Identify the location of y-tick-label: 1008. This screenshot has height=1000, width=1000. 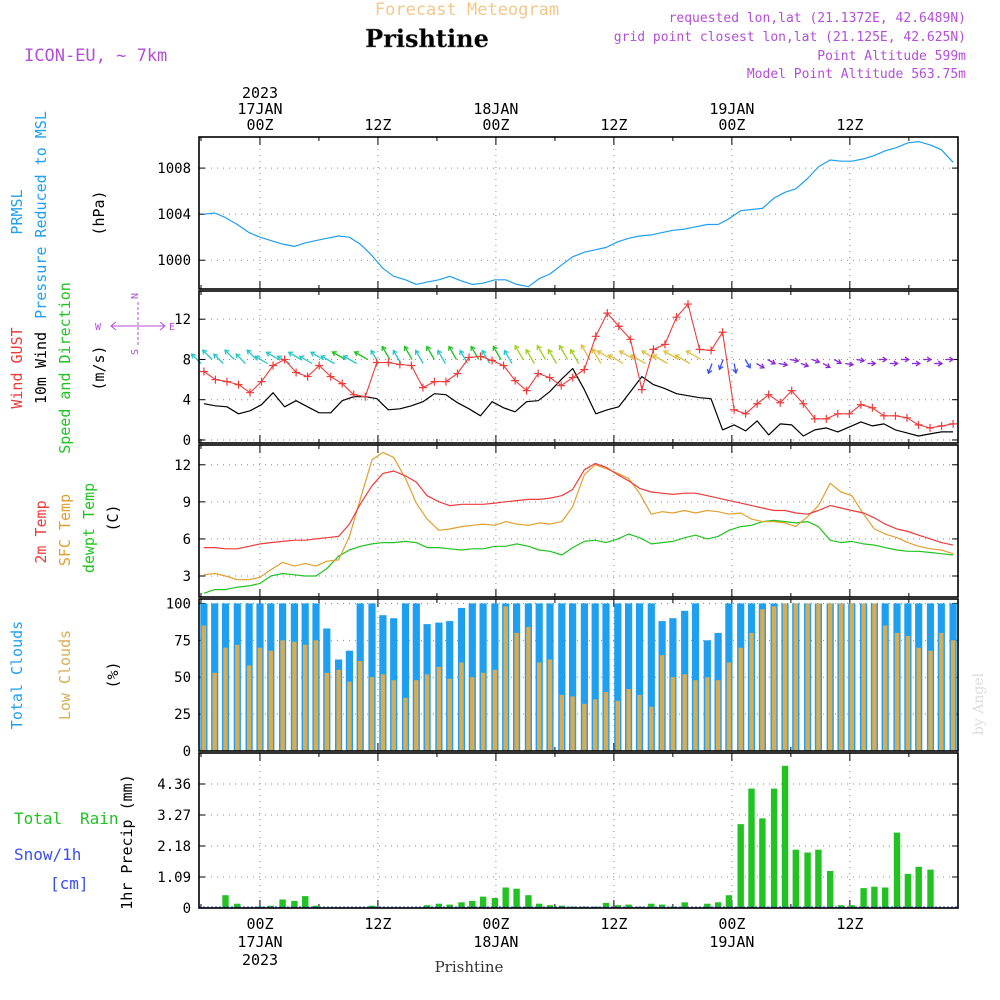
(174, 169).